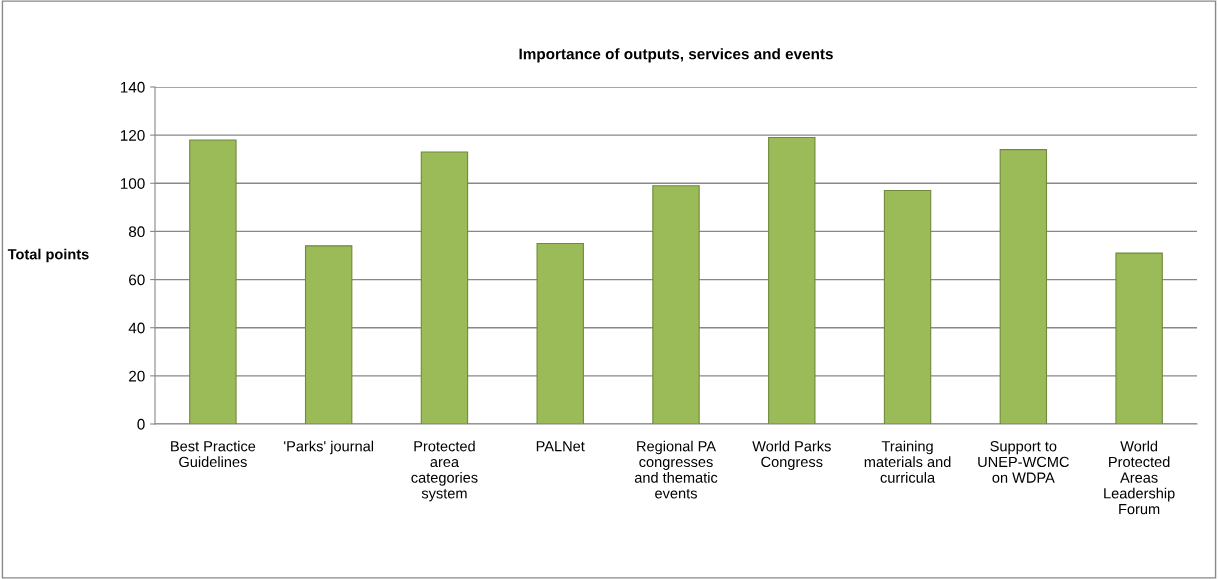  What do you see at coordinates (213, 454) in the screenshot?
I see `x-tick-label: Best Practice Guidelines` at bounding box center [213, 454].